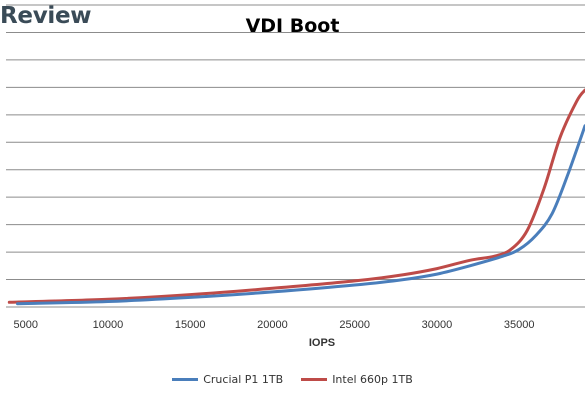 This screenshot has width=585, height=401. I want to click on legend: Crucial P1 1TB Intel 660p 1TB, so click(292, 379).